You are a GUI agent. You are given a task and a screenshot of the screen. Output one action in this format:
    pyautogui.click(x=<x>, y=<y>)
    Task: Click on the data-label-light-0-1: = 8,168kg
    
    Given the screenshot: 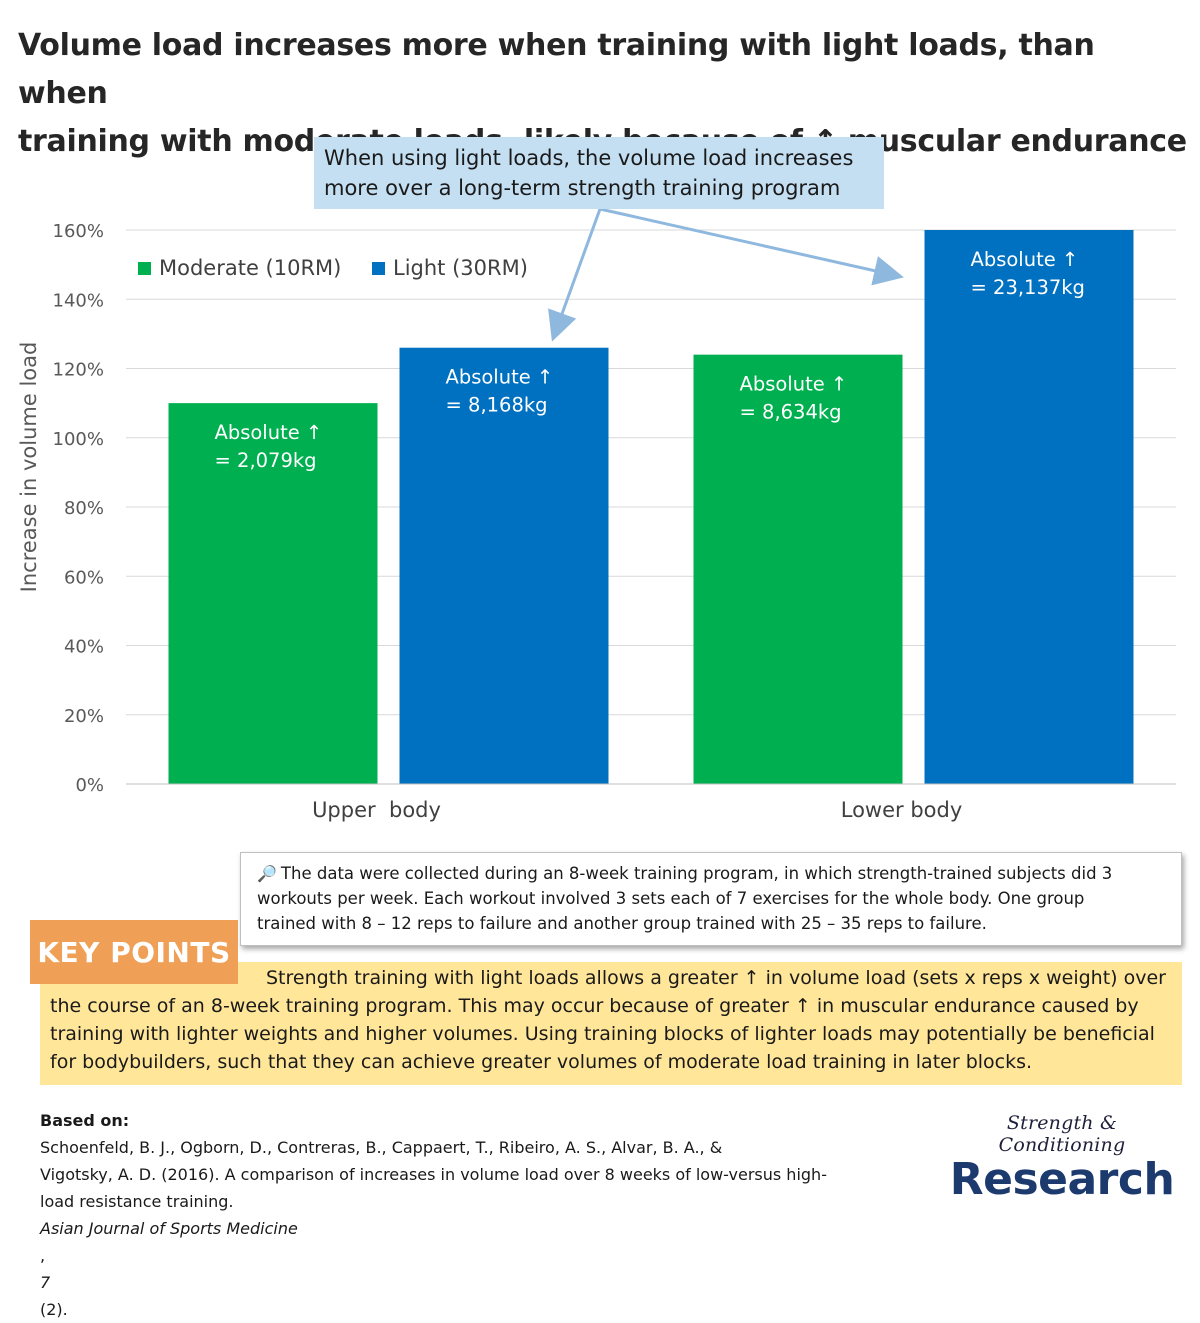 What is the action you would take?
    pyautogui.click(x=497, y=405)
    